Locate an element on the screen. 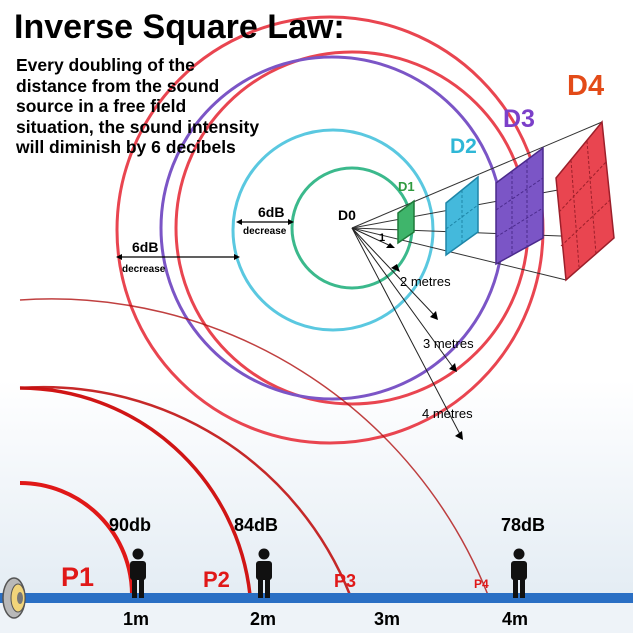 Image resolution: width=633 pixels, height=633 pixels. level-p1: 90db is located at coordinates (130, 525).